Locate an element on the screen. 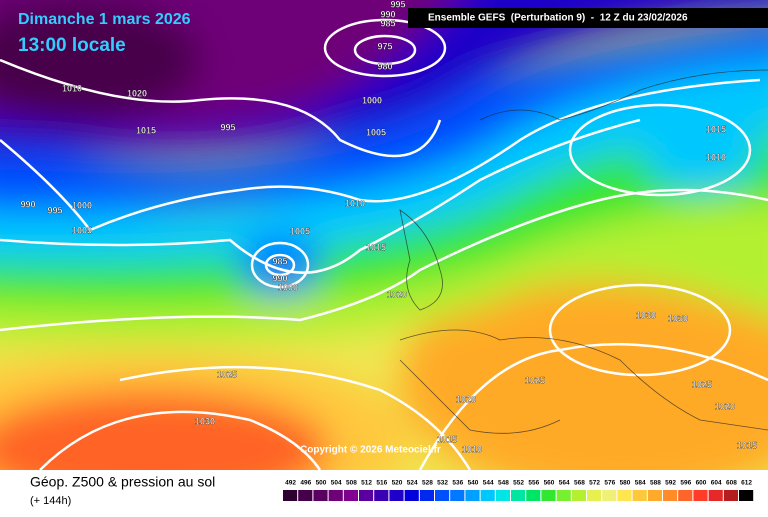  scale-label: 532 is located at coordinates (442, 483).